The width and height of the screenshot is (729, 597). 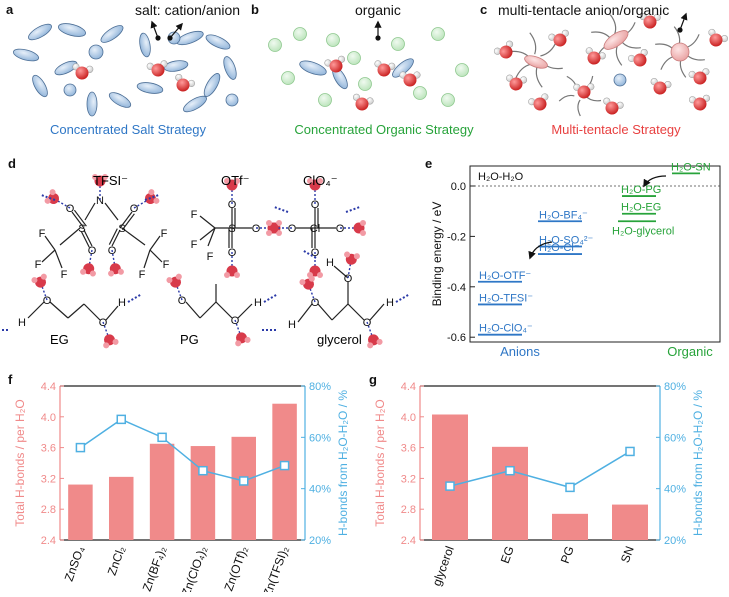 What do you see at coordinates (616, 129) in the screenshot?
I see `tentacle-caption: Multi-tentacle Strategy` at bounding box center [616, 129].